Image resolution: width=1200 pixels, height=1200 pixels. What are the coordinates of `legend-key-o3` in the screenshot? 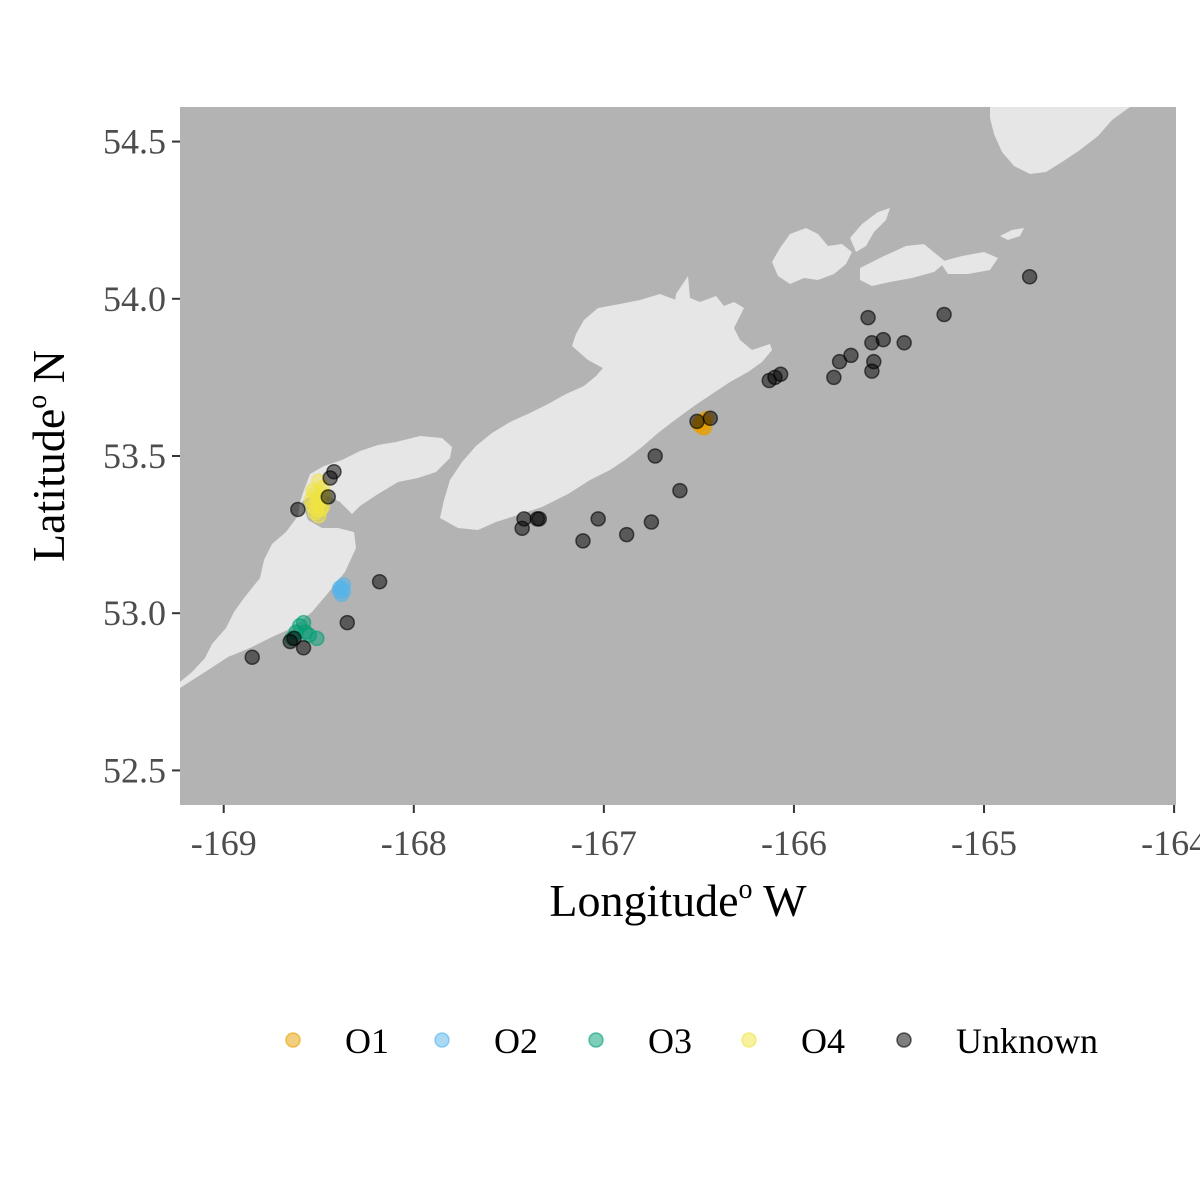 It's located at (596, 1040).